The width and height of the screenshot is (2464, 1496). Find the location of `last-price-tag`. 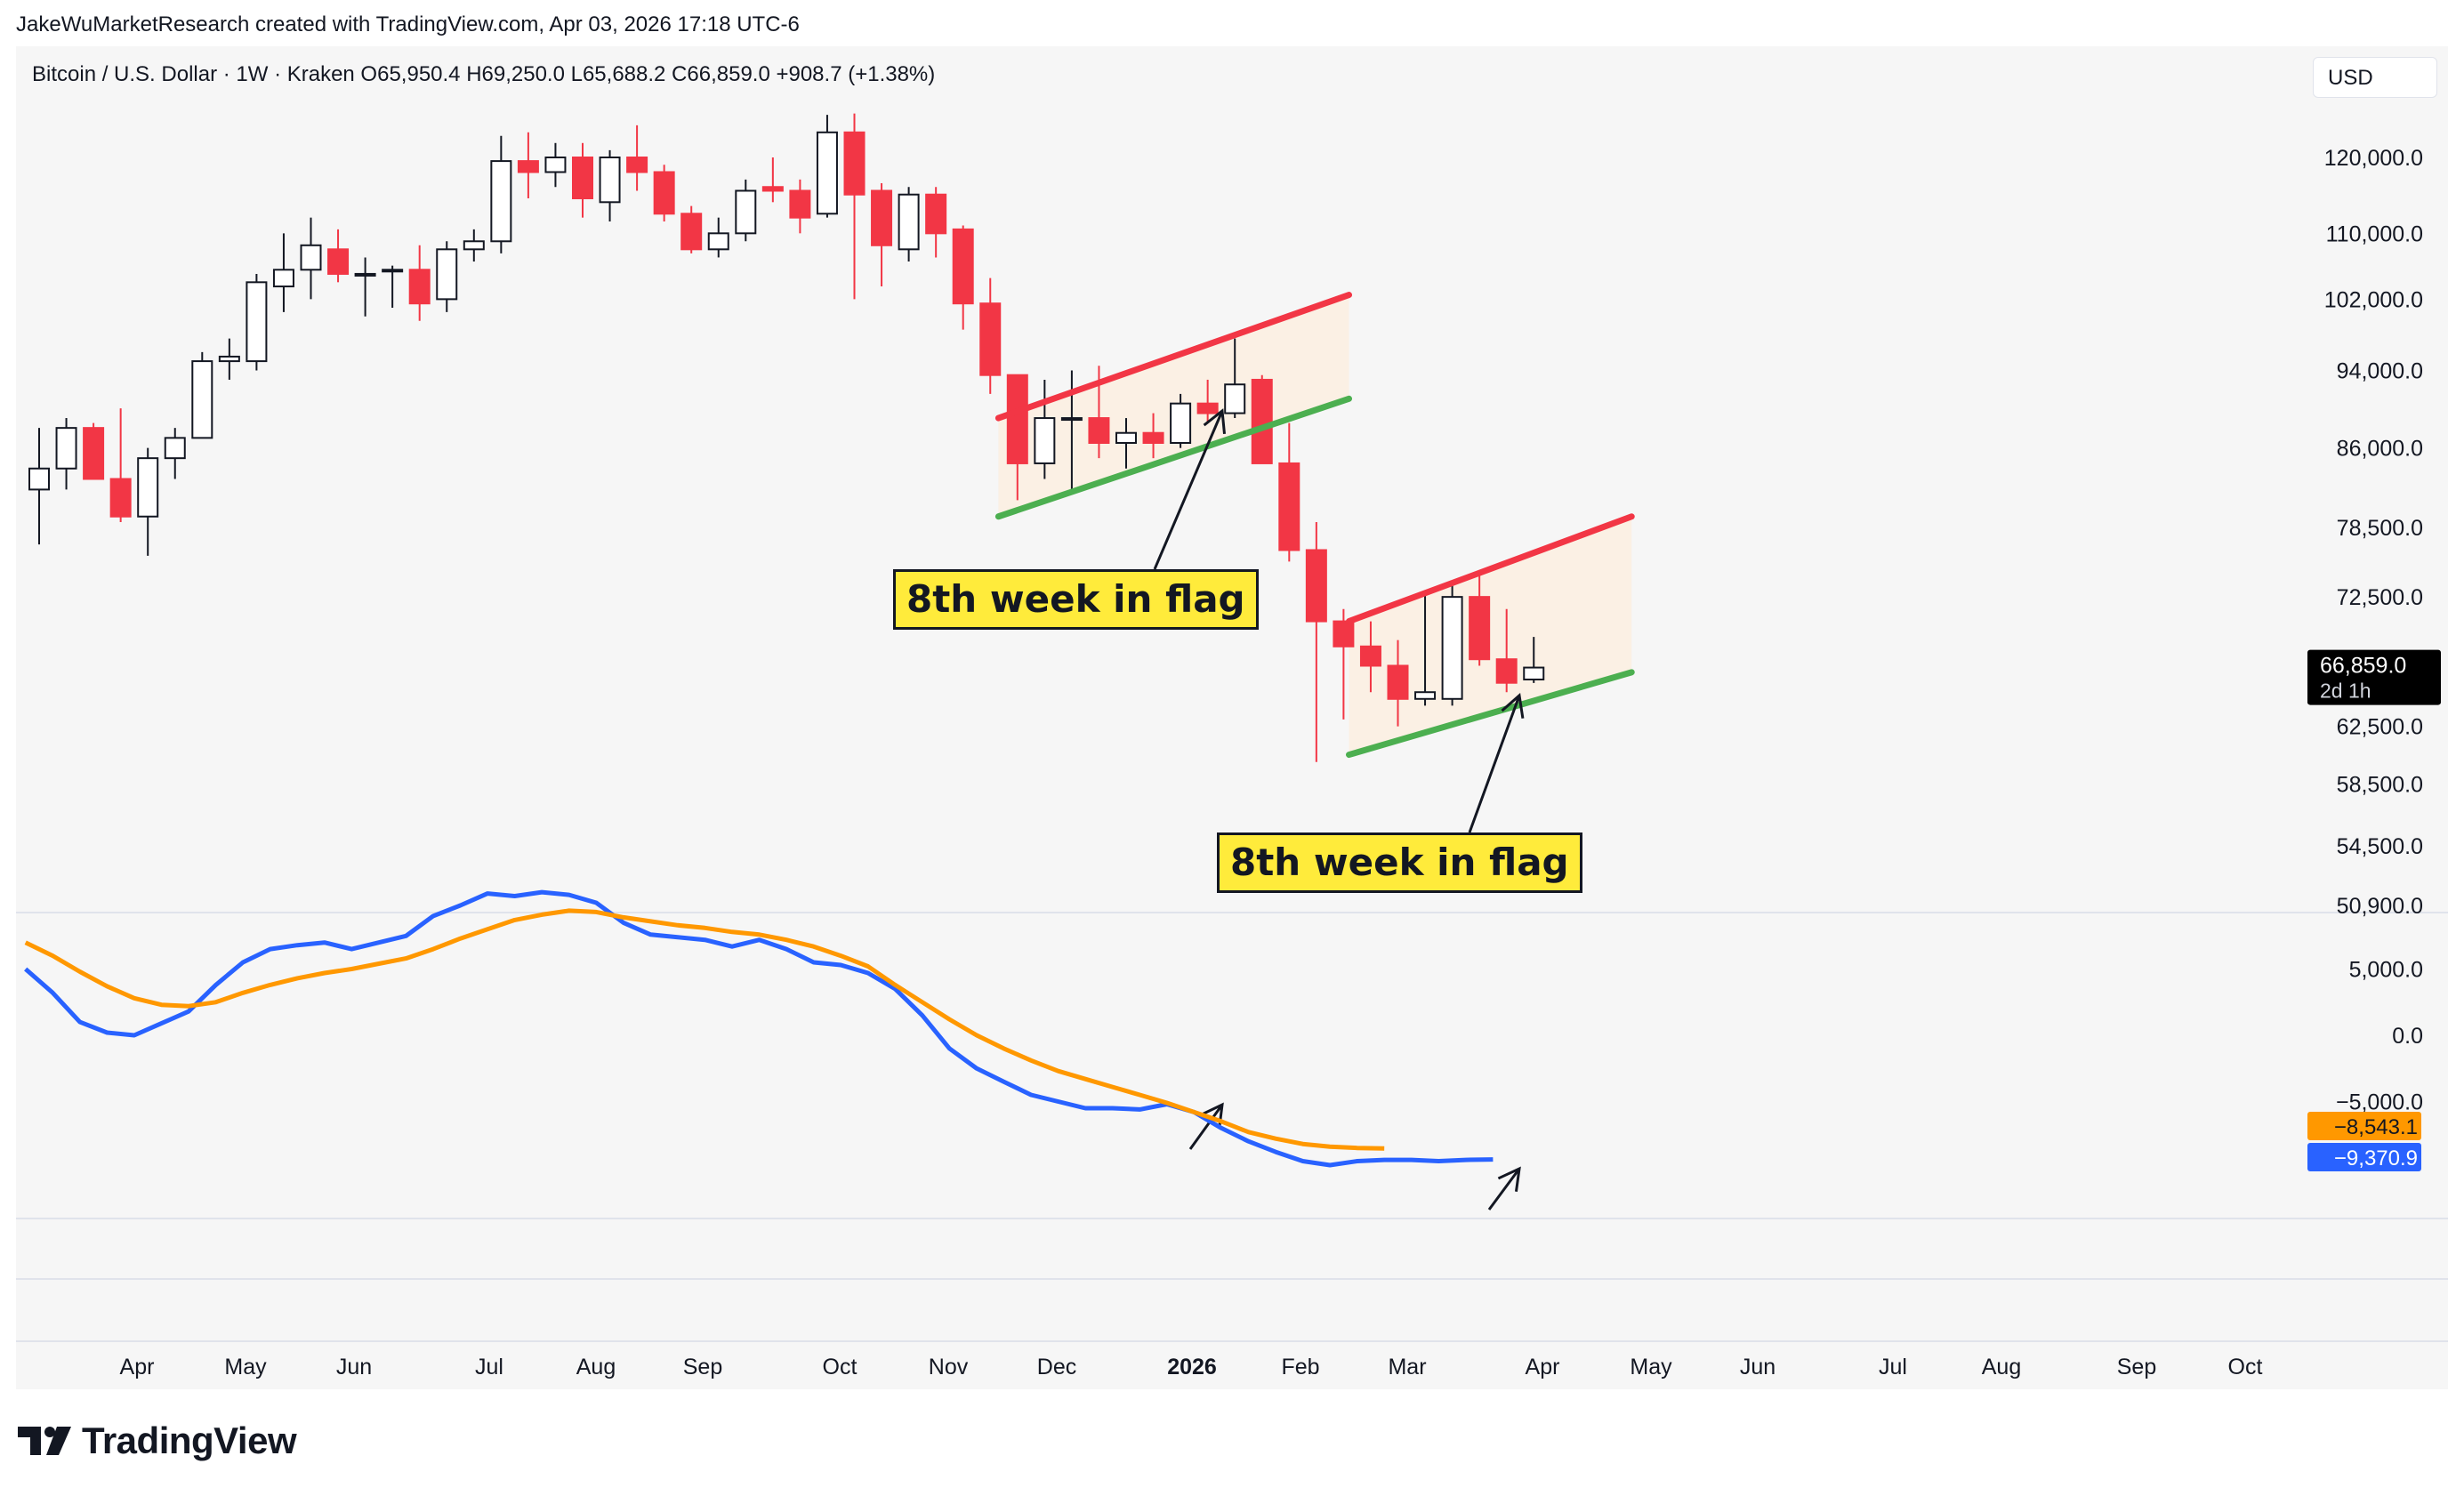

last-price-tag is located at coordinates (2374, 677).